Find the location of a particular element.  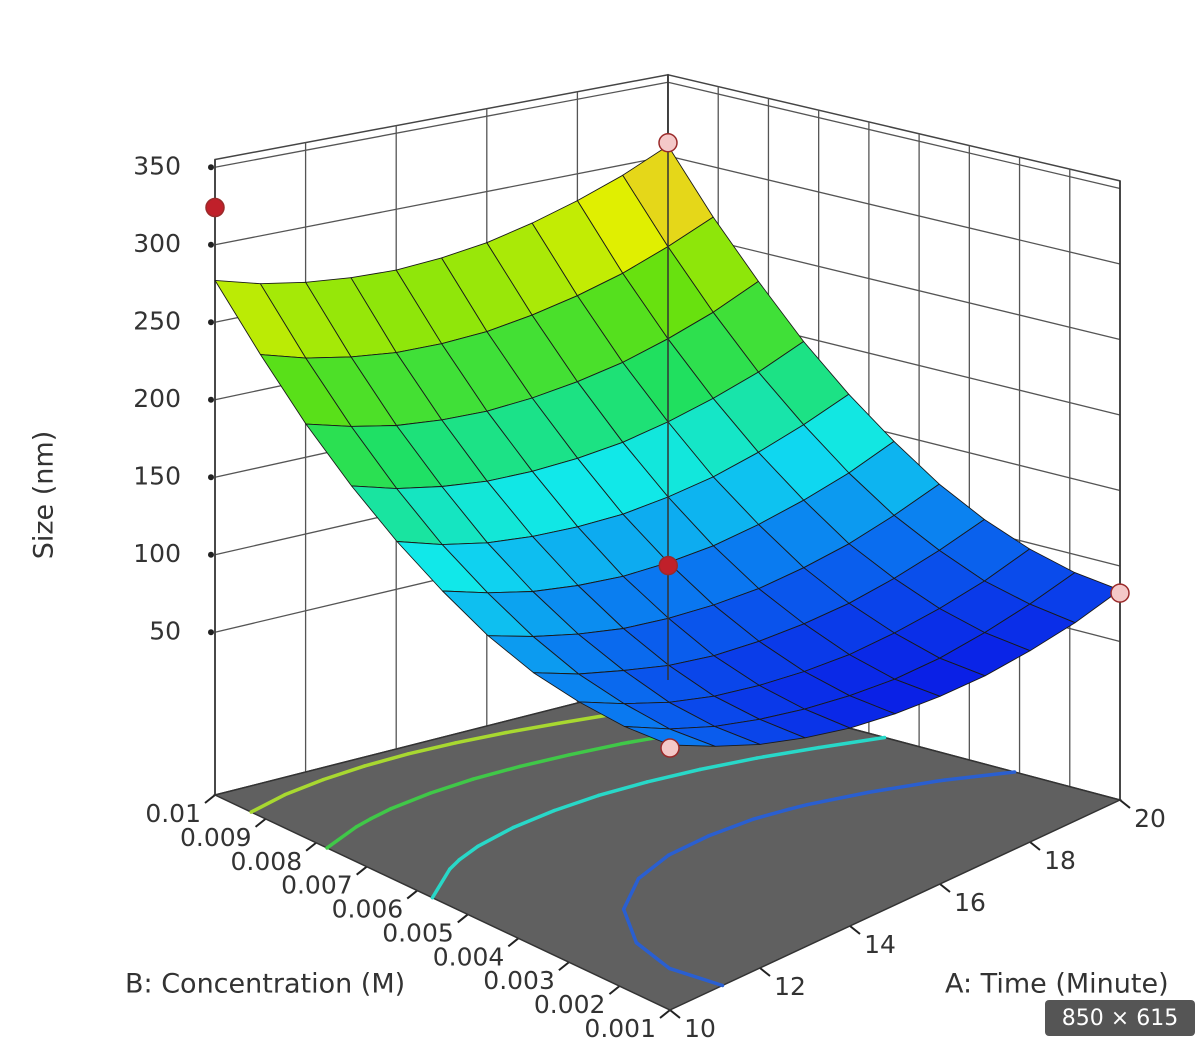

y-tick-label: 0.005 is located at coordinates (418, 932).